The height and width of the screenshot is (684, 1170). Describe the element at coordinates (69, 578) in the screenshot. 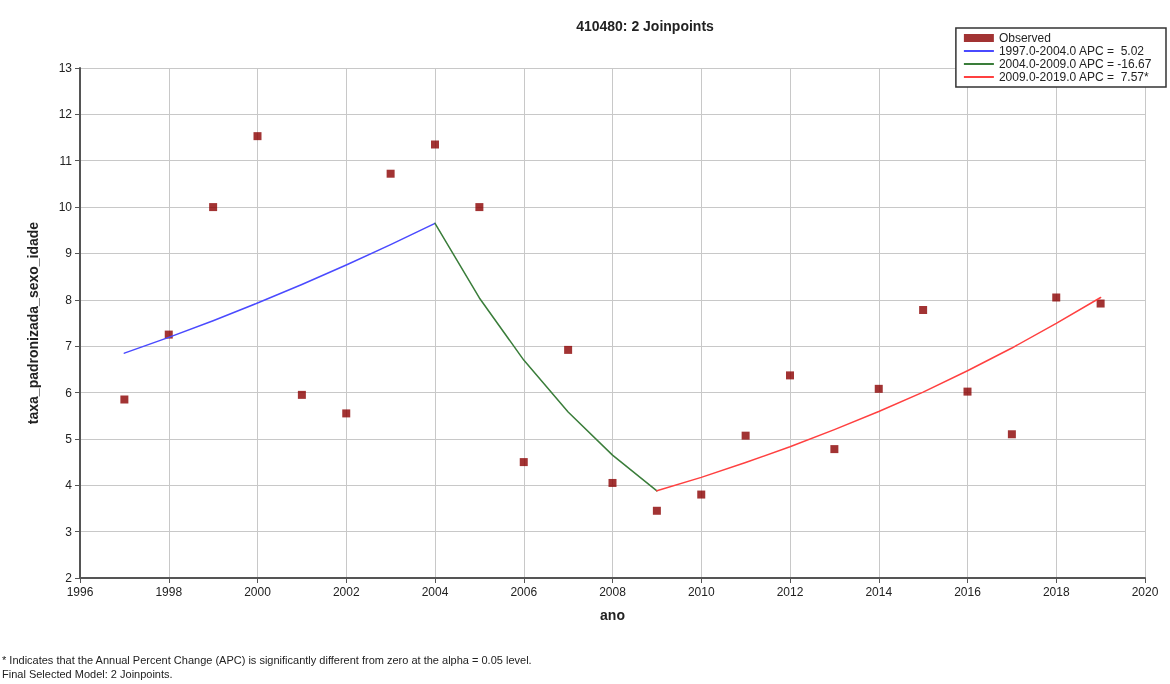

I see `y-tick-label: 2` at that location.